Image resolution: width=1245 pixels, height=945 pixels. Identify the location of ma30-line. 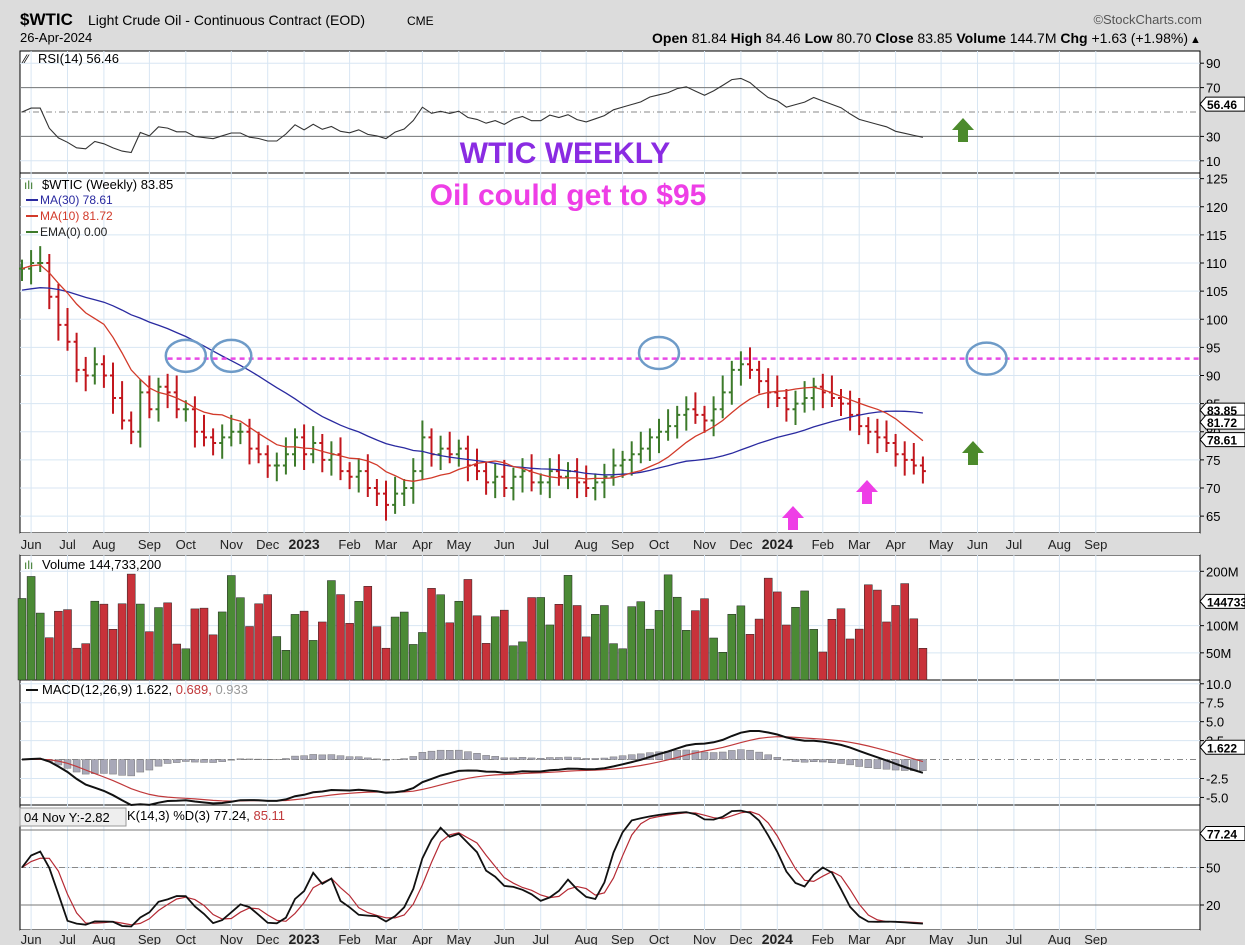
(472, 381).